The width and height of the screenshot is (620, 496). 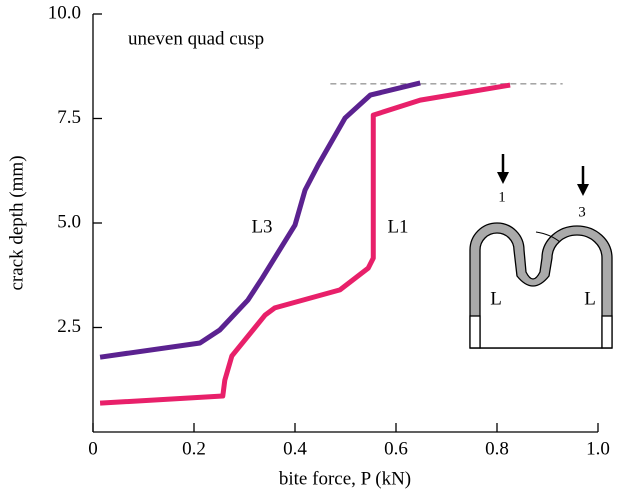 I want to click on inset-label: 3, so click(x=582, y=212).